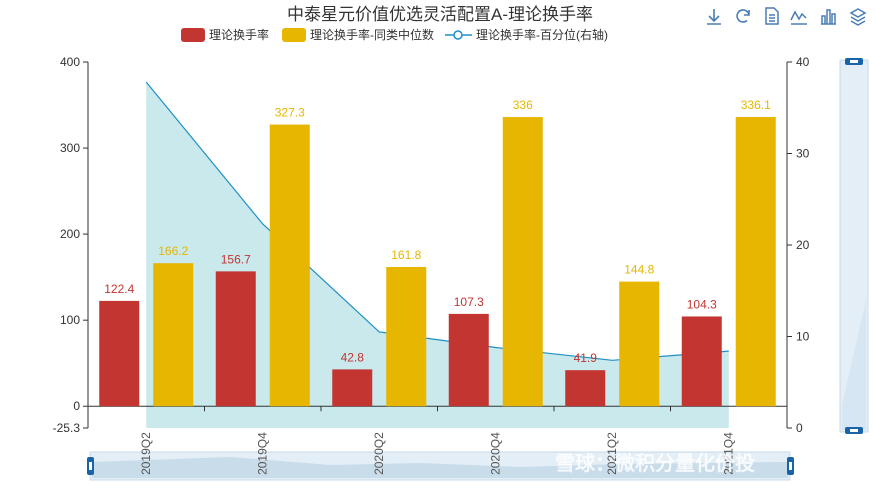 The image size is (876, 488). I want to click on x-tick-label: 2020Q4, so click(496, 453).